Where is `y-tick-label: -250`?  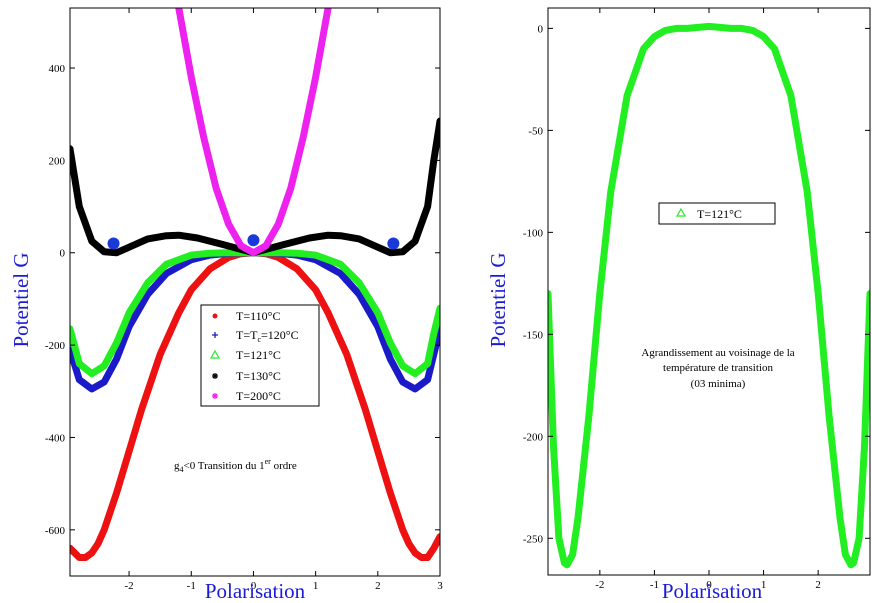
y-tick-label: -250 is located at coordinates (533, 539).